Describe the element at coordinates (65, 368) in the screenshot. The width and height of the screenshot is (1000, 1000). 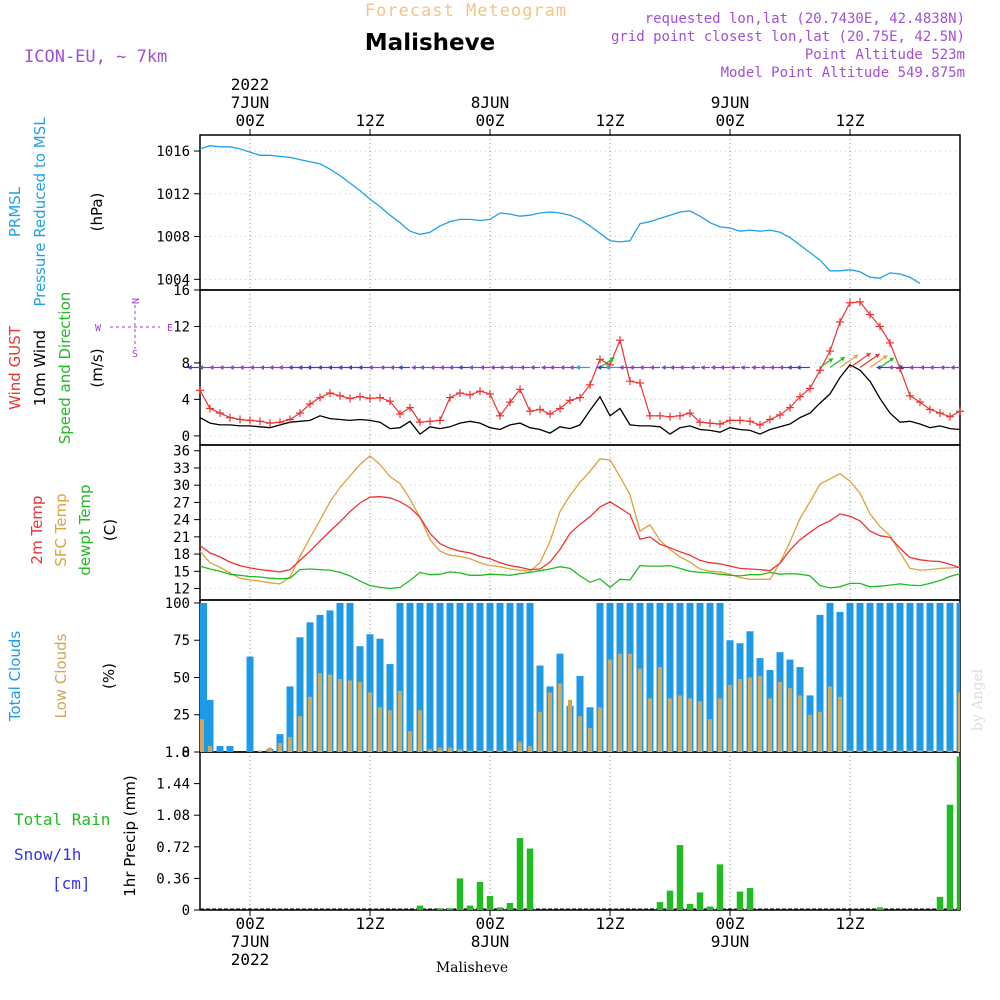
I see `wind-direction-label: Speed and Direction` at that location.